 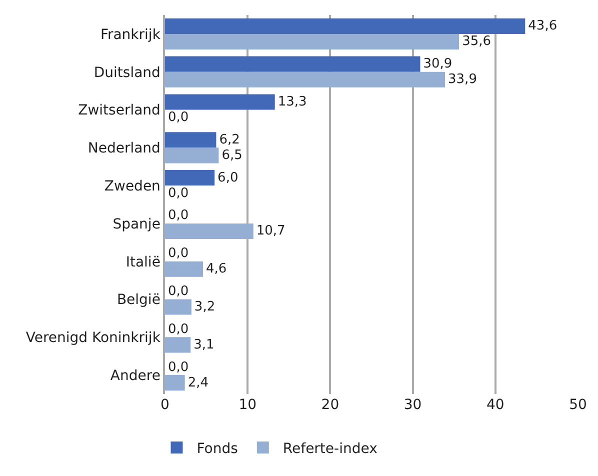 What do you see at coordinates (437, 64) in the screenshot?
I see `data-label: 30,9` at bounding box center [437, 64].